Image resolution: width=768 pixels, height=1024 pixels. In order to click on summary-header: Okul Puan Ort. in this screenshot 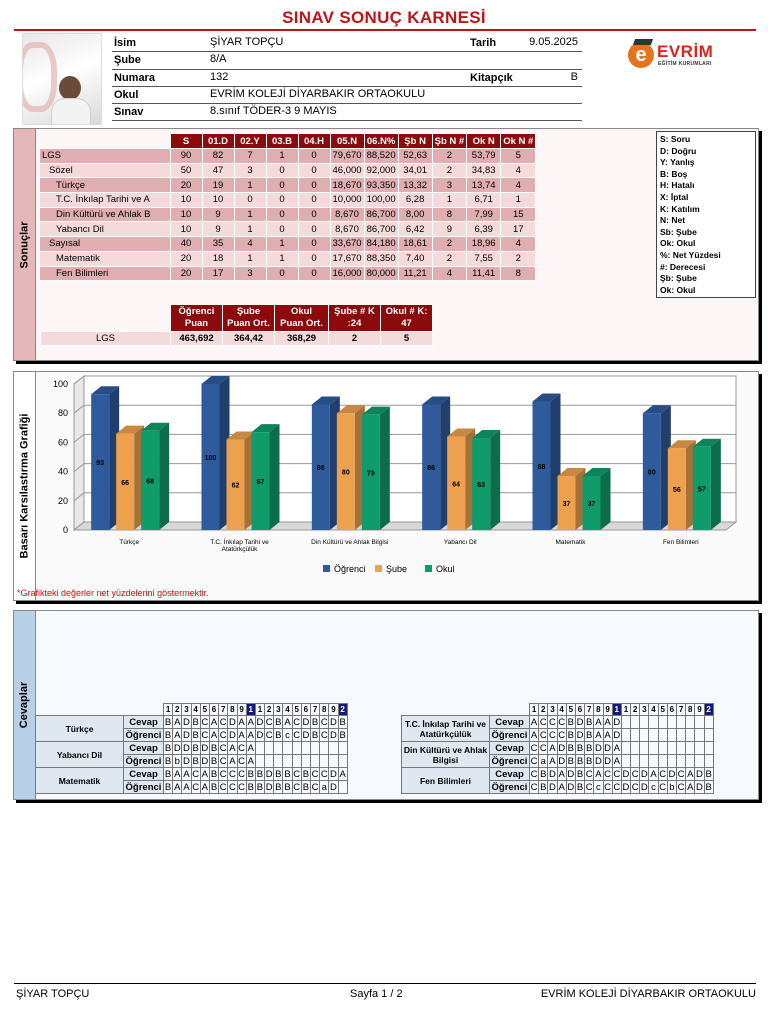, I will do `click(301, 318)`.